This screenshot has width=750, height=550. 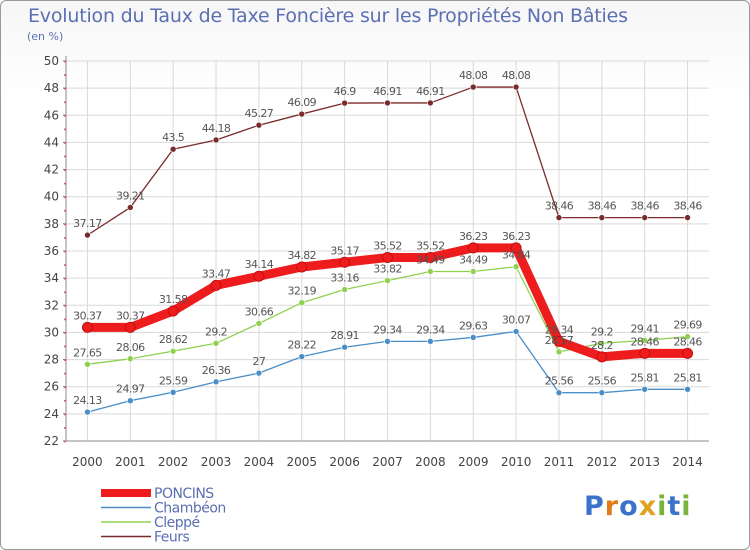 I want to click on x-tick-label: 2007, so click(x=387, y=462).